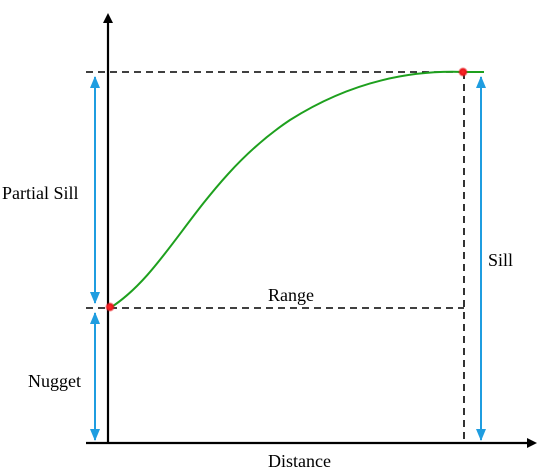  I want to click on partial-sill-label: Partial Sill, so click(40, 193).